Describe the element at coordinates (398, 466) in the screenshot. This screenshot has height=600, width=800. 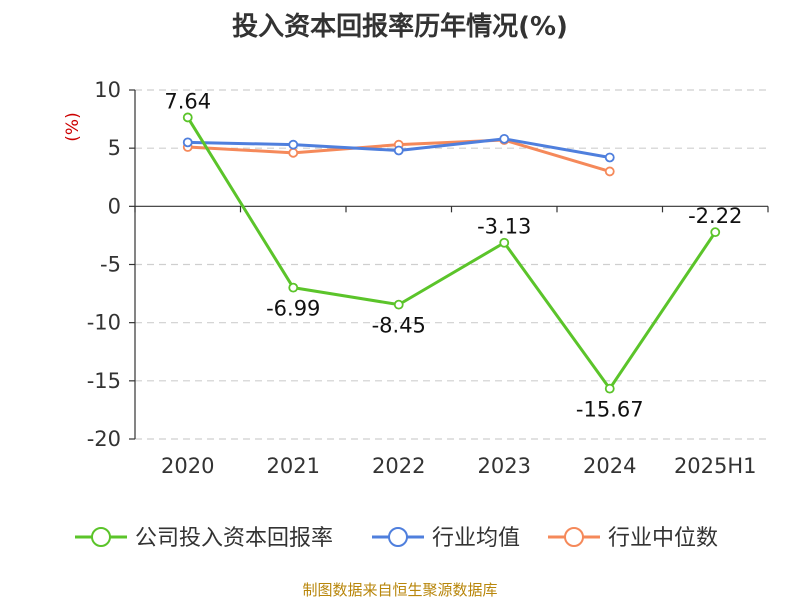
I see `x-tick-label: 2022` at that location.